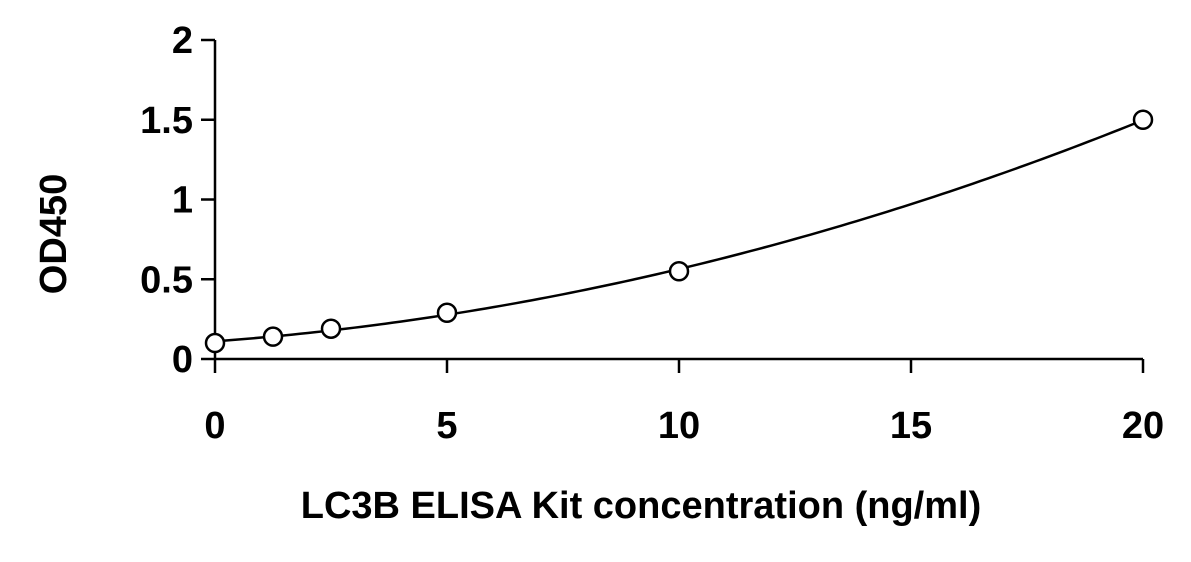 This screenshot has width=1191, height=562. What do you see at coordinates (679, 426) in the screenshot?
I see `x-tick-label: 10` at bounding box center [679, 426].